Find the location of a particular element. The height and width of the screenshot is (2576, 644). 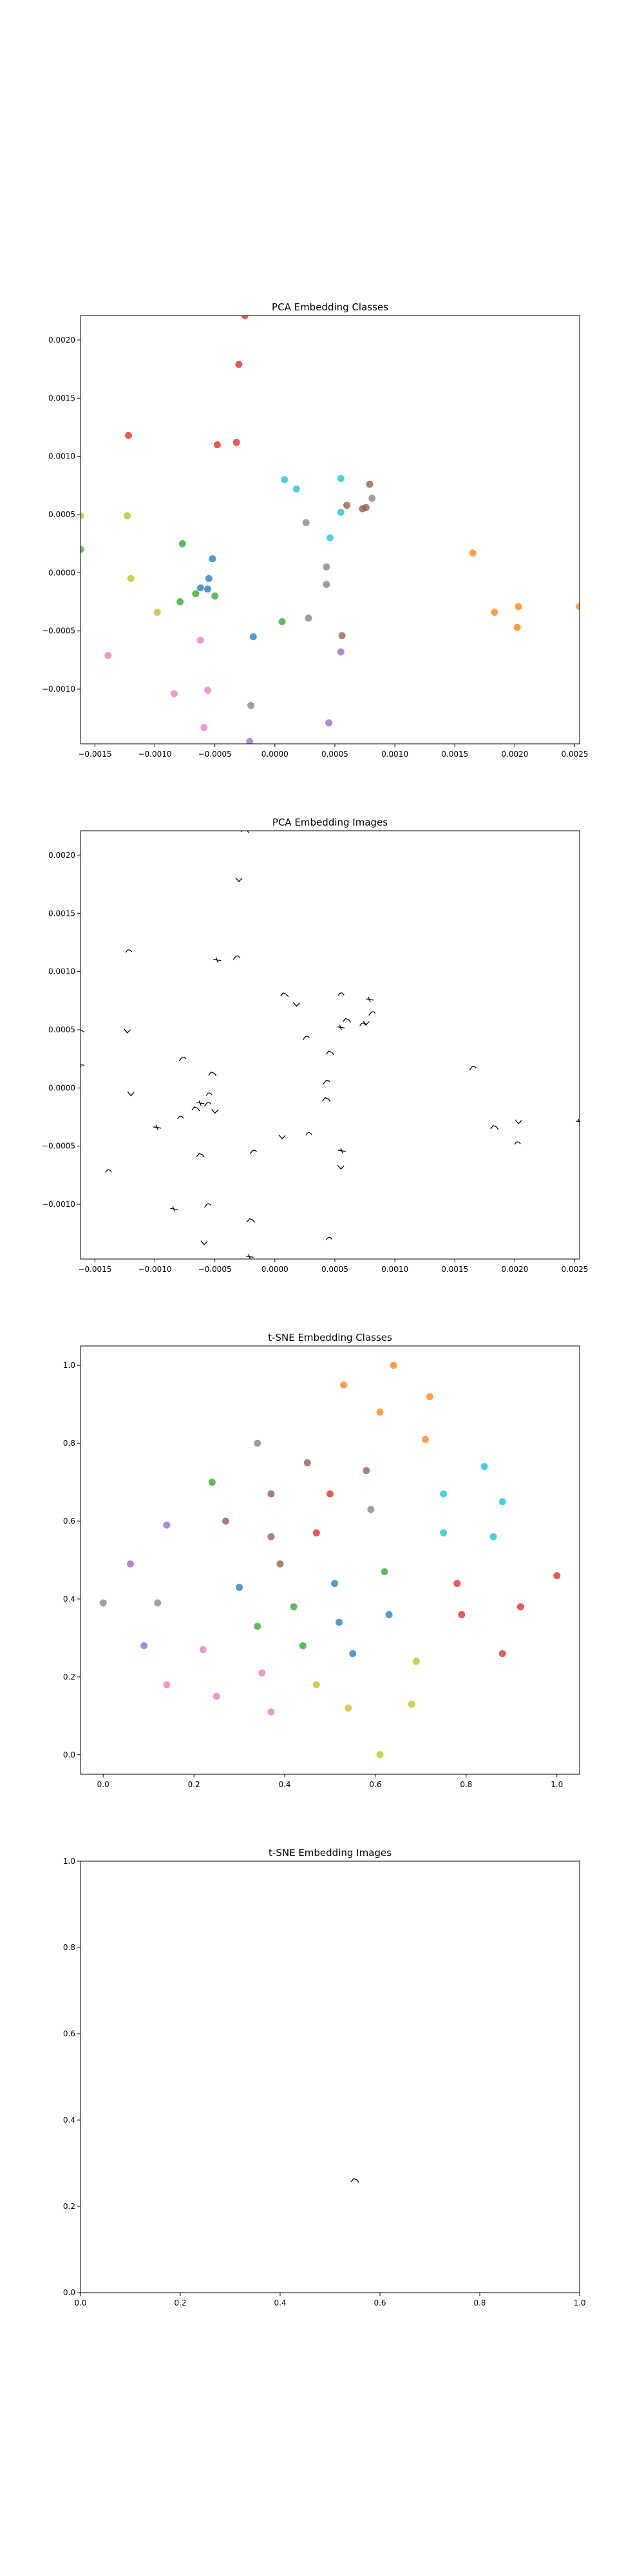

x-tick-label: −0.0010 is located at coordinates (155, 1269).